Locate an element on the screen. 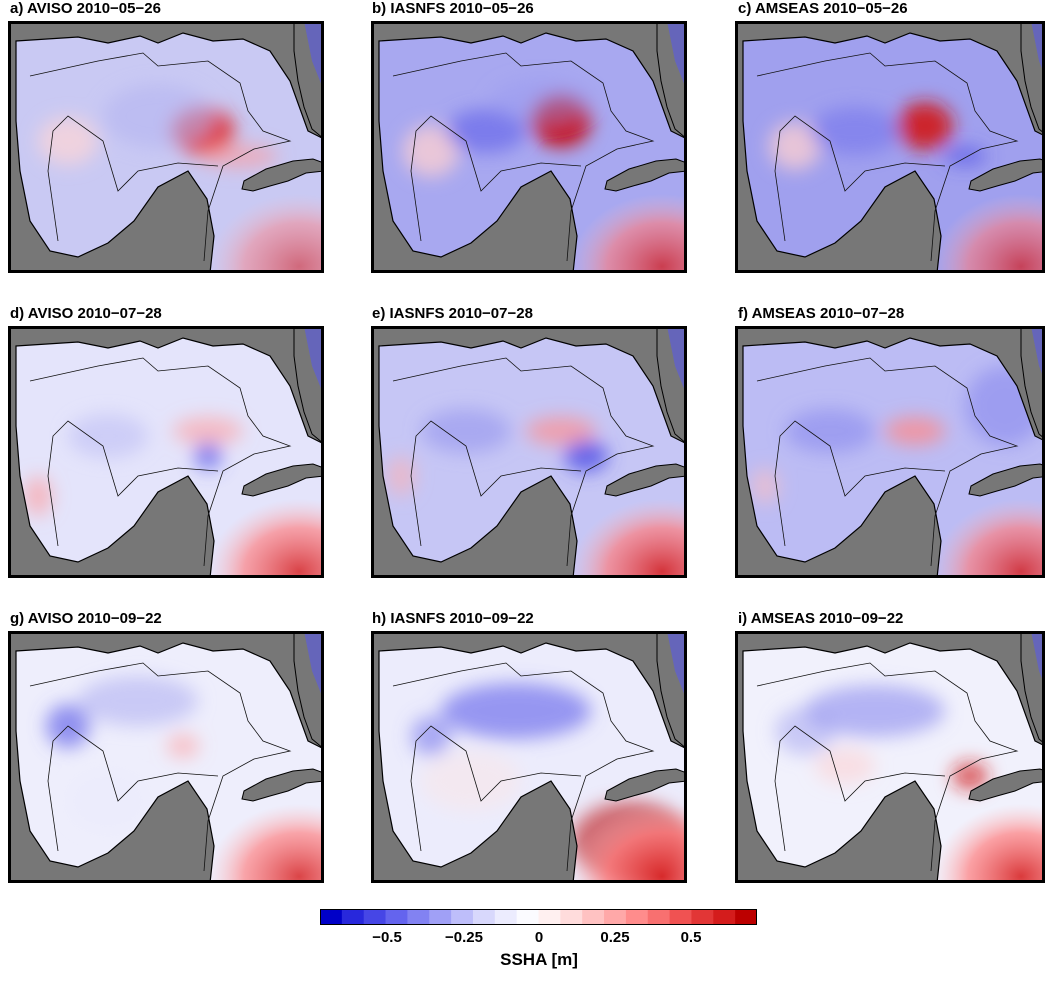 The image size is (1045, 981). map-panel-g is located at coordinates (166, 757).